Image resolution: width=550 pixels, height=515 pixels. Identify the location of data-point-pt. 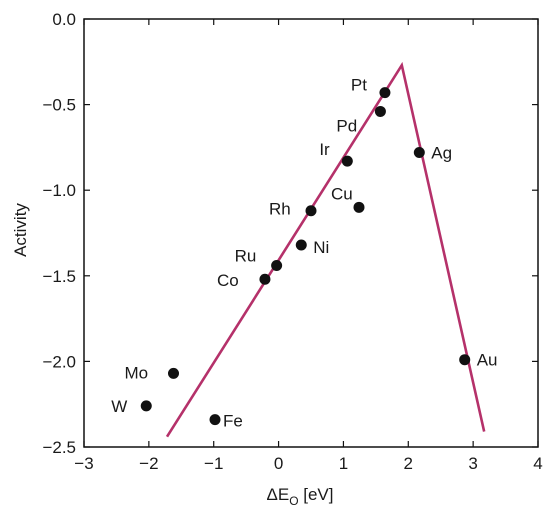
(385, 93).